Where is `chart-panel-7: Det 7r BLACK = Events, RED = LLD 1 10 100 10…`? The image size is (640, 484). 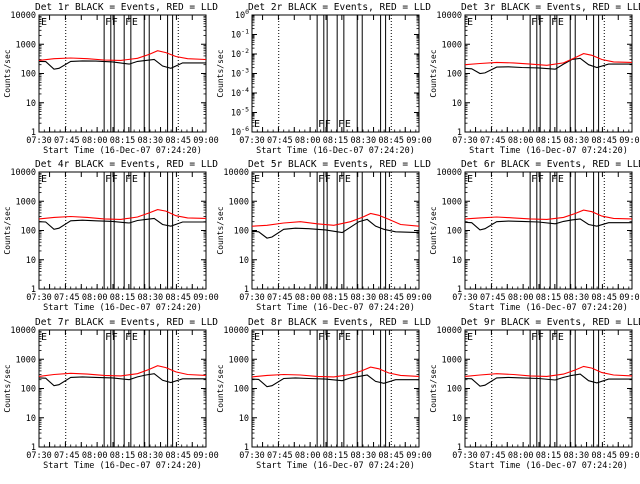
chart-panel-7: Det 7r BLACK = Events, RED = LLD 1 10 100 10… is located at coordinates (111, 394).